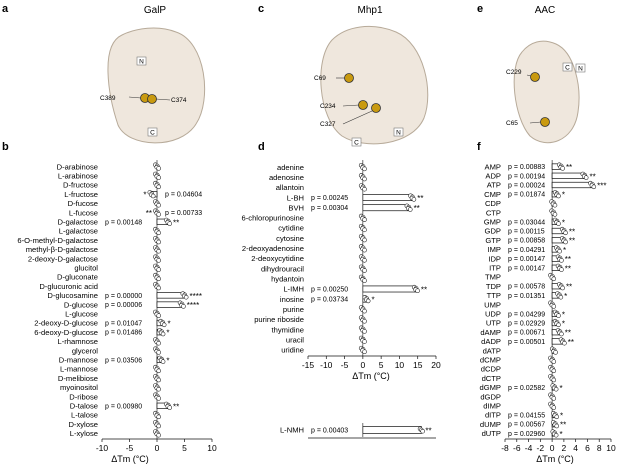 This screenshot has width=617, height=465. What do you see at coordinates (505, 448) in the screenshot?
I see `x-tick-label: -8` at bounding box center [505, 448].